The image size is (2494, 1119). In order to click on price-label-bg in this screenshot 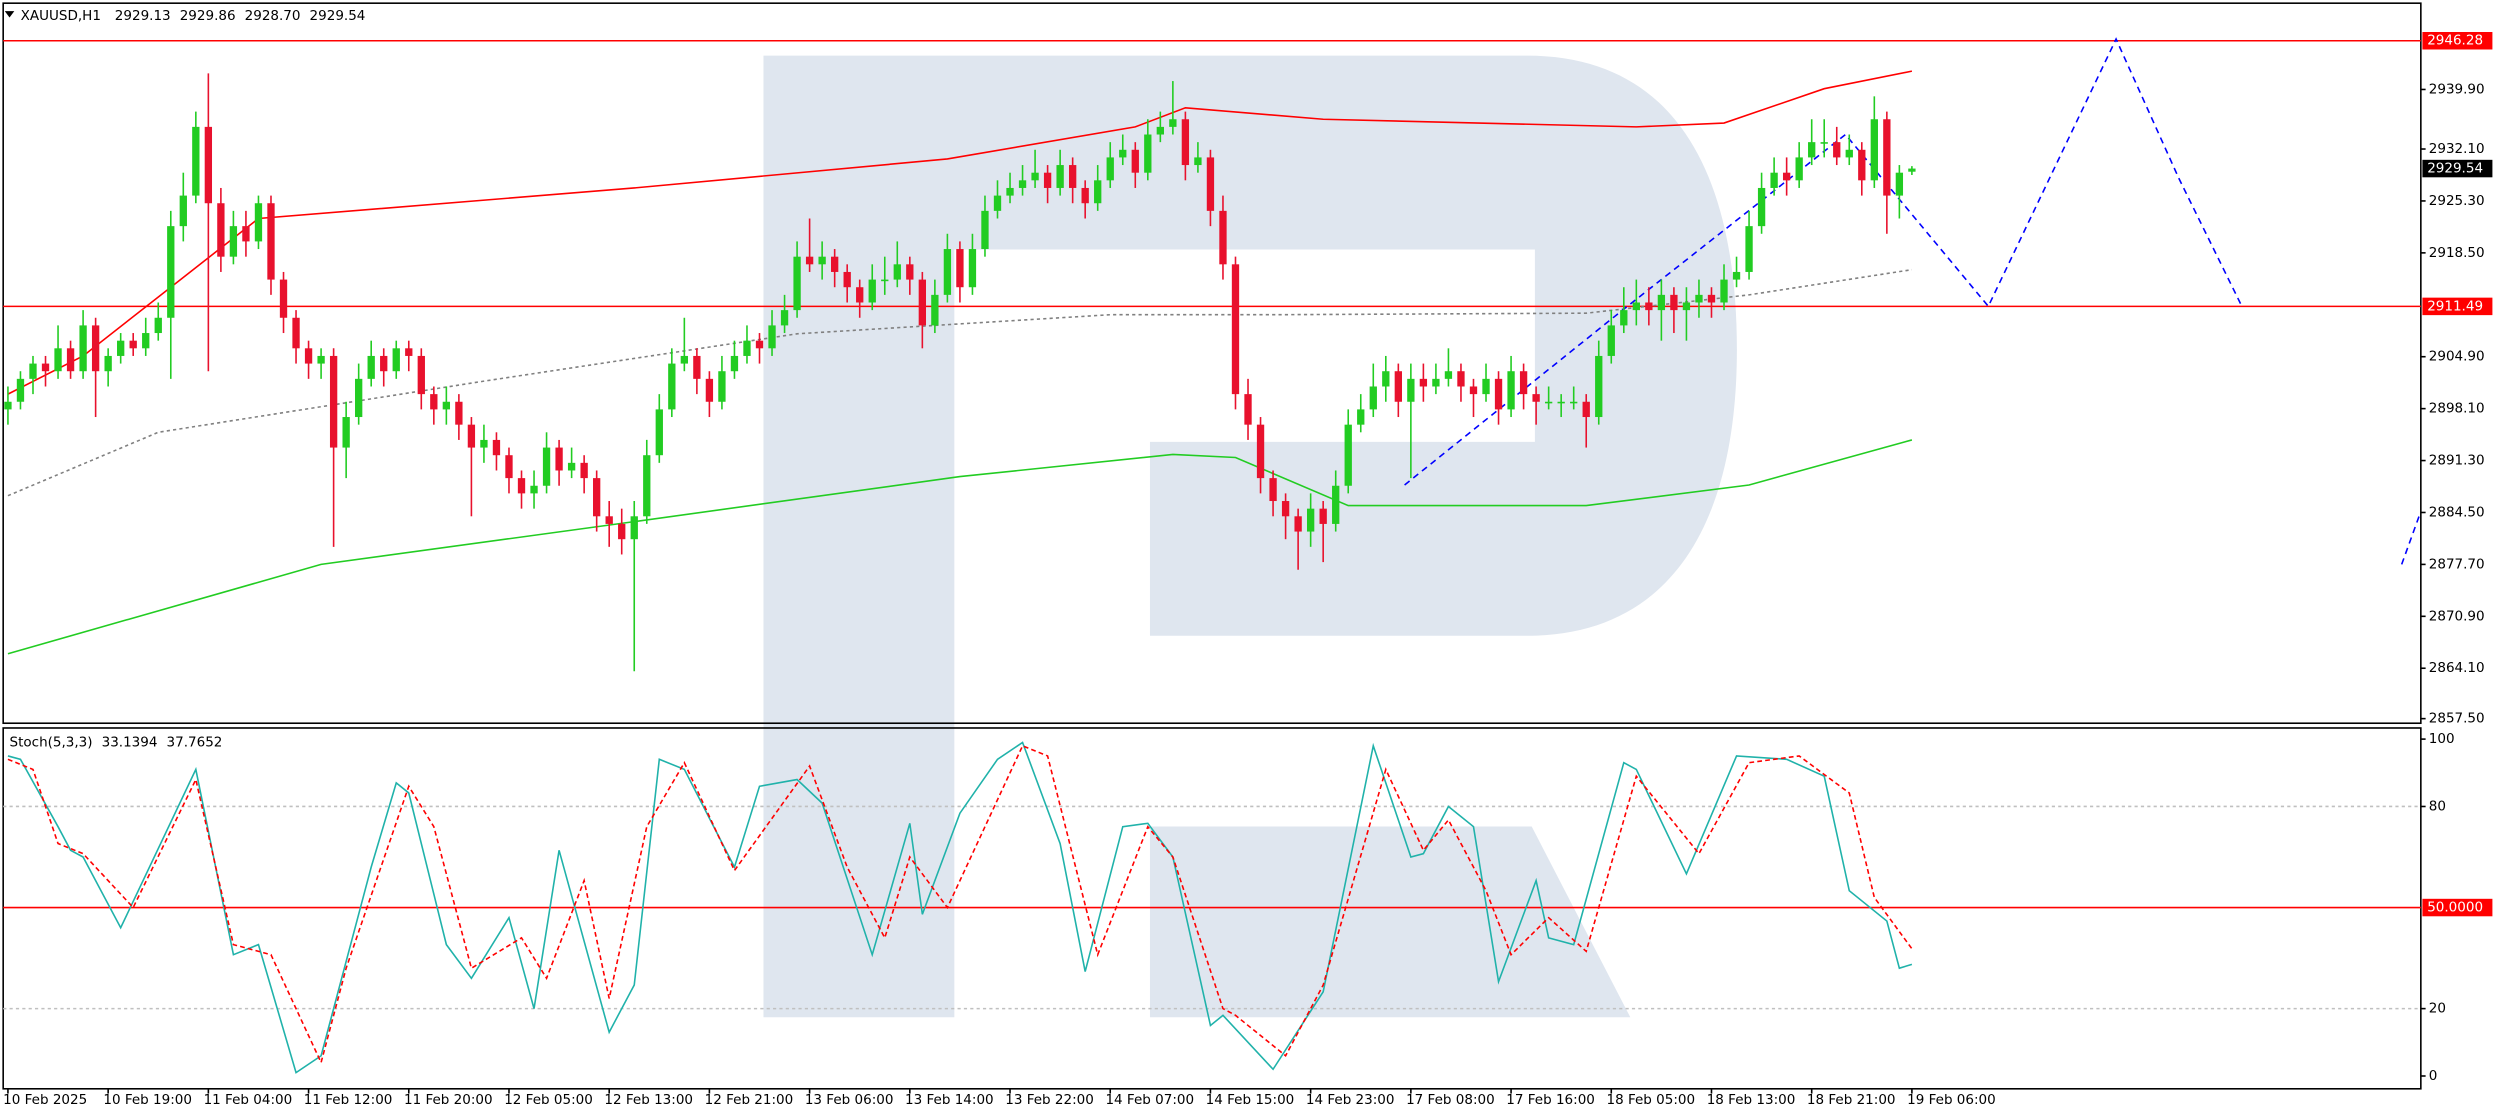, I will do `click(2457, 168)`.